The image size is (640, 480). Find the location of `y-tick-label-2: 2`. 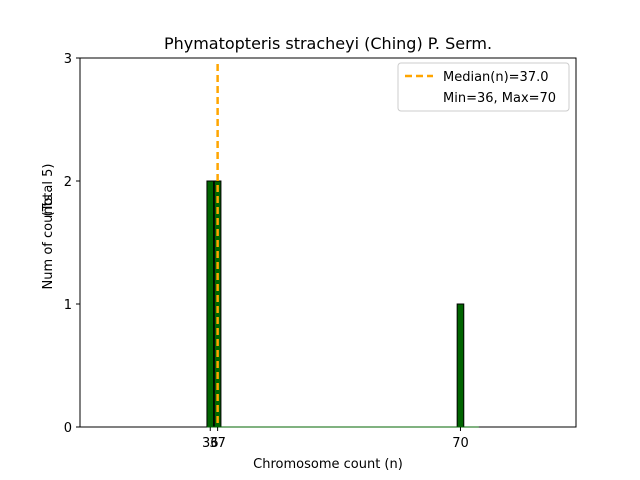

y-tick-label-2: 2 is located at coordinates (68, 182).